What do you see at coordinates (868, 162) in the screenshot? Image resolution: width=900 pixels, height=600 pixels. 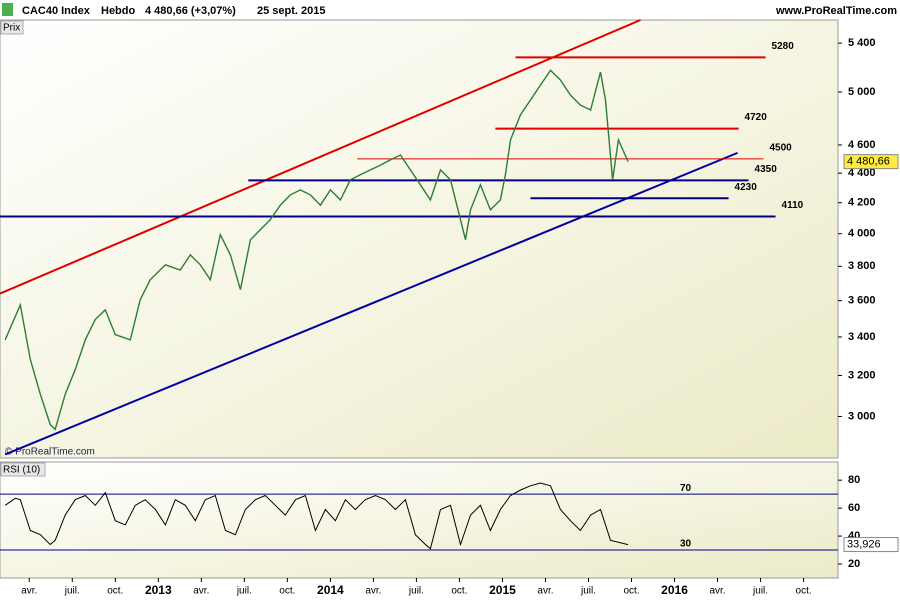 I see `last-label: 4 480,66` at bounding box center [868, 162].